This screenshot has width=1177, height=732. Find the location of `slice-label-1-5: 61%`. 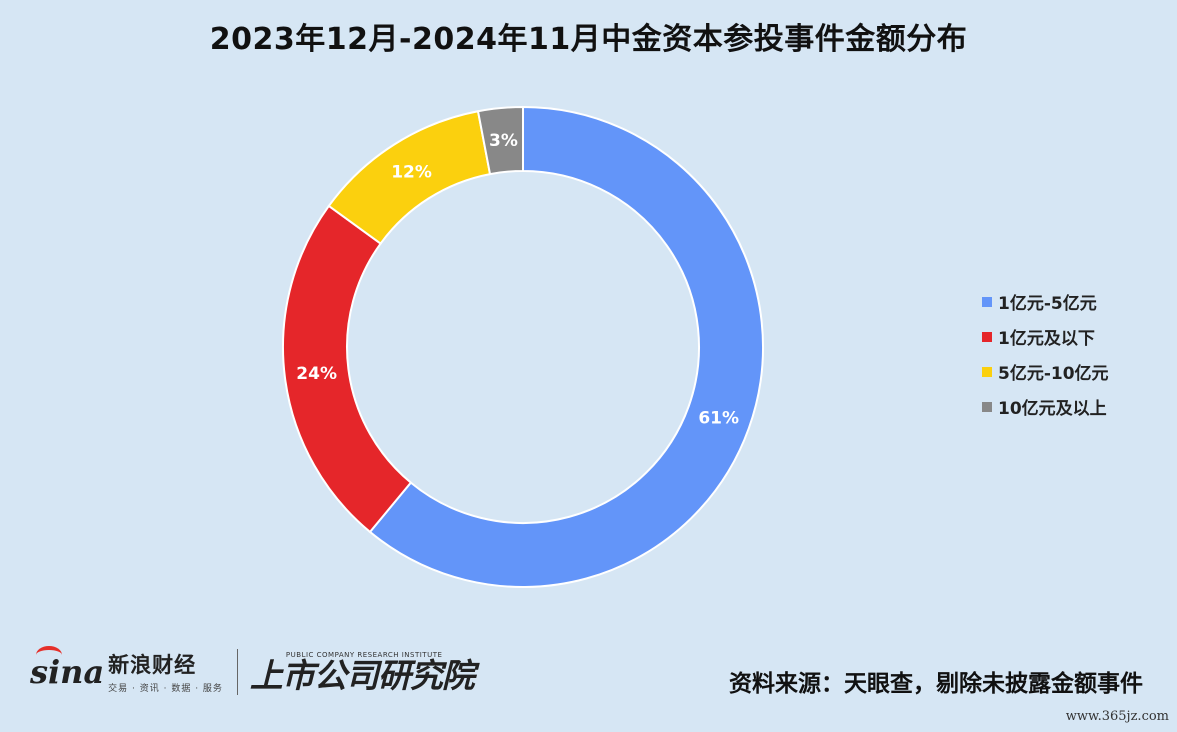

slice-label-1-5: 61% is located at coordinates (718, 418).